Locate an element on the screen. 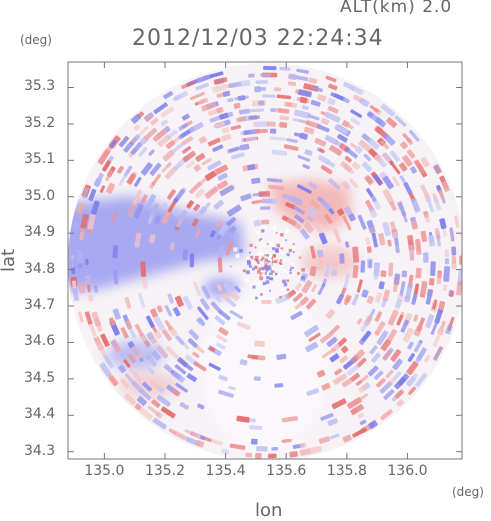 The height and width of the screenshot is (521, 491). y-tick-label: 35.3 is located at coordinates (40, 86).